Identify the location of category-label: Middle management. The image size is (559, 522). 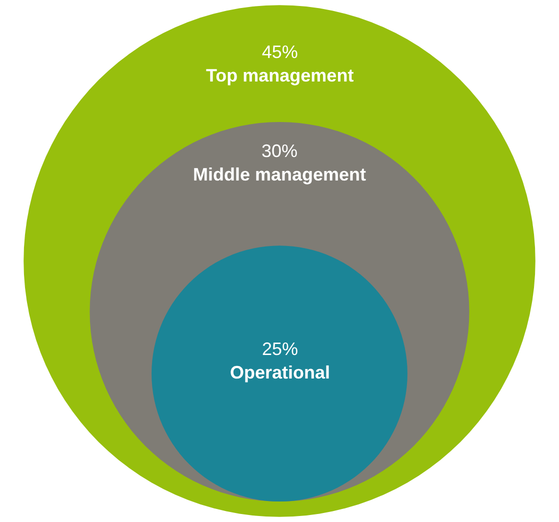
(279, 174).